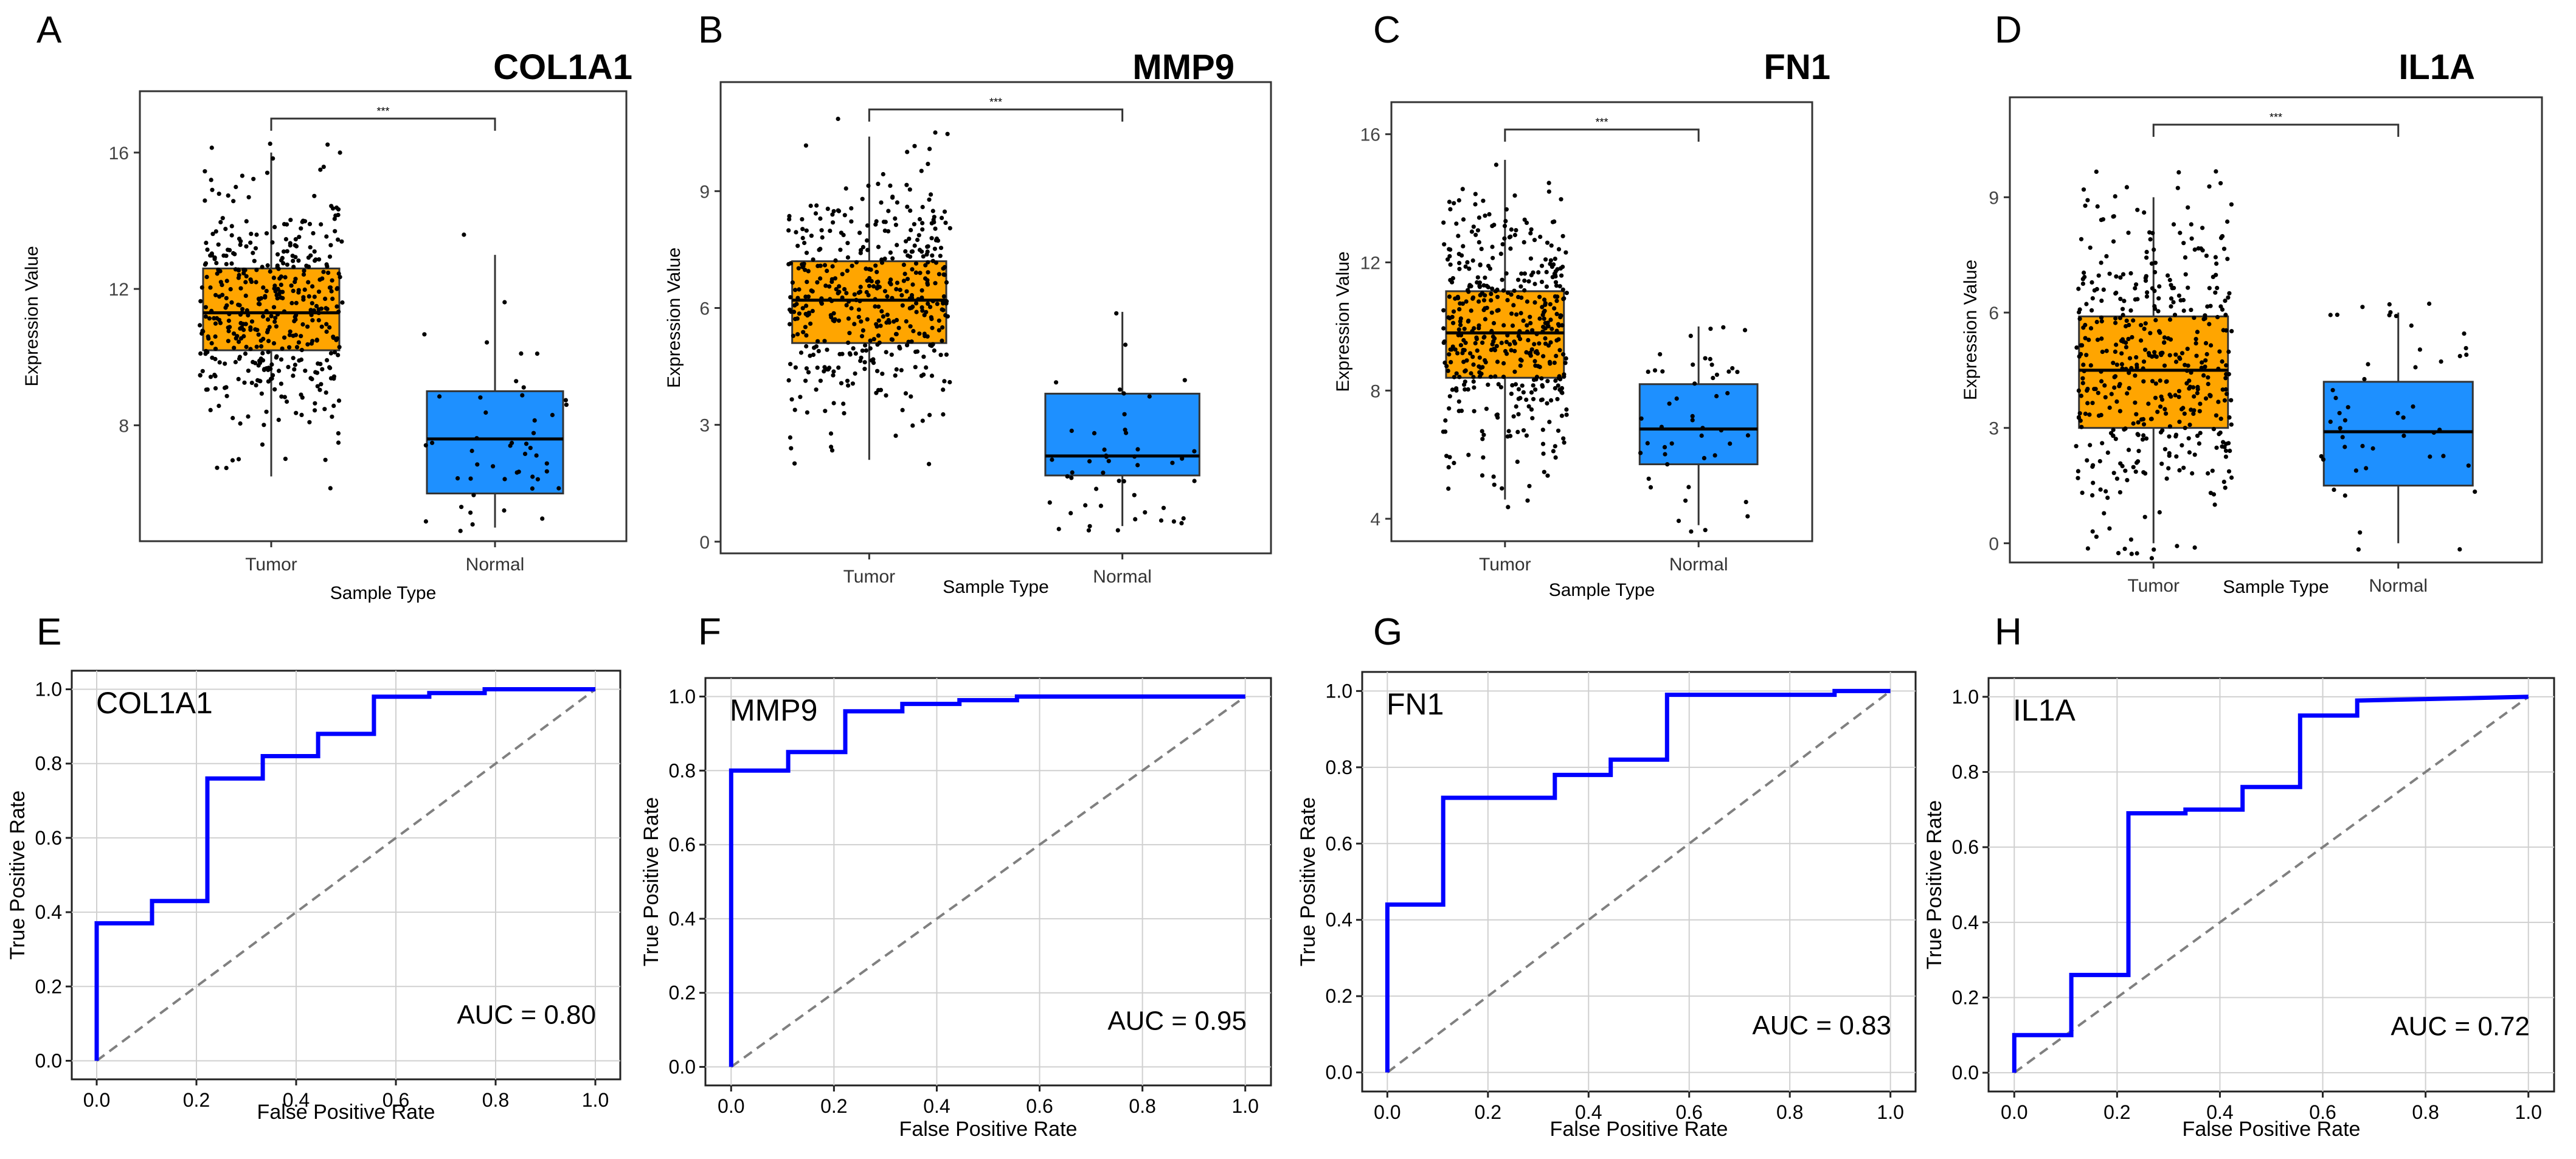 Image resolution: width=2576 pixels, height=1159 pixels. What do you see at coordinates (119, 154) in the screenshot?
I see `y-tick-label: 16` at bounding box center [119, 154].